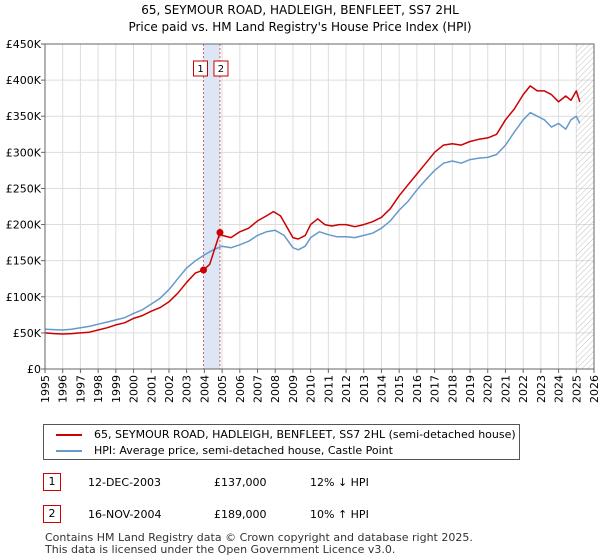 The image size is (600, 560). Describe the element at coordinates (24, 261) in the screenshot. I see `y-tick-label: £150K` at that location.